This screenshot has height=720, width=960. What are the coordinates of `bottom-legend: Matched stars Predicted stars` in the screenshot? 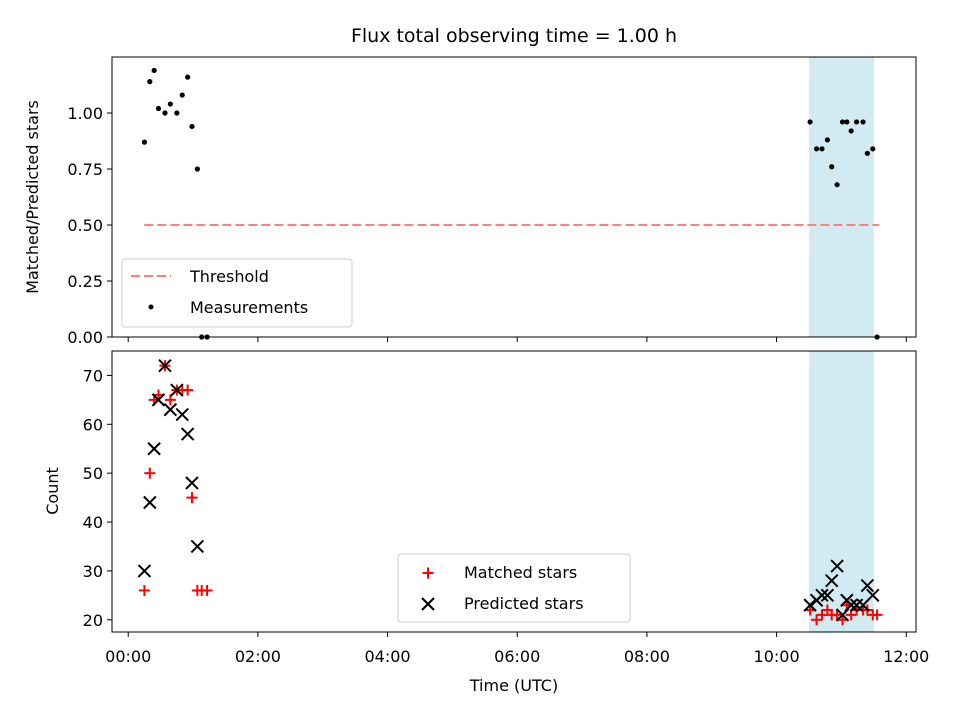 It's located at (514, 588).